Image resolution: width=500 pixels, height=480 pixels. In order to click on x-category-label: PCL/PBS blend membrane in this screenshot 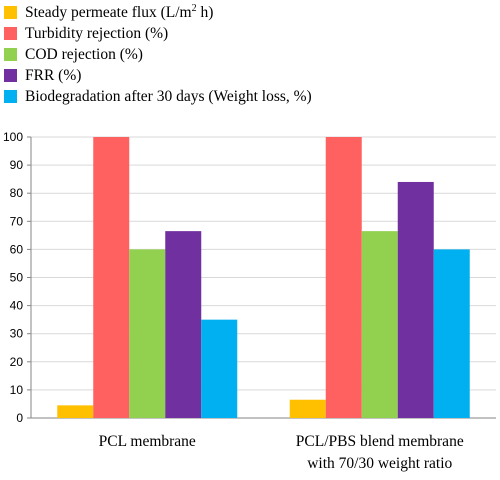, I will do `click(380, 441)`.